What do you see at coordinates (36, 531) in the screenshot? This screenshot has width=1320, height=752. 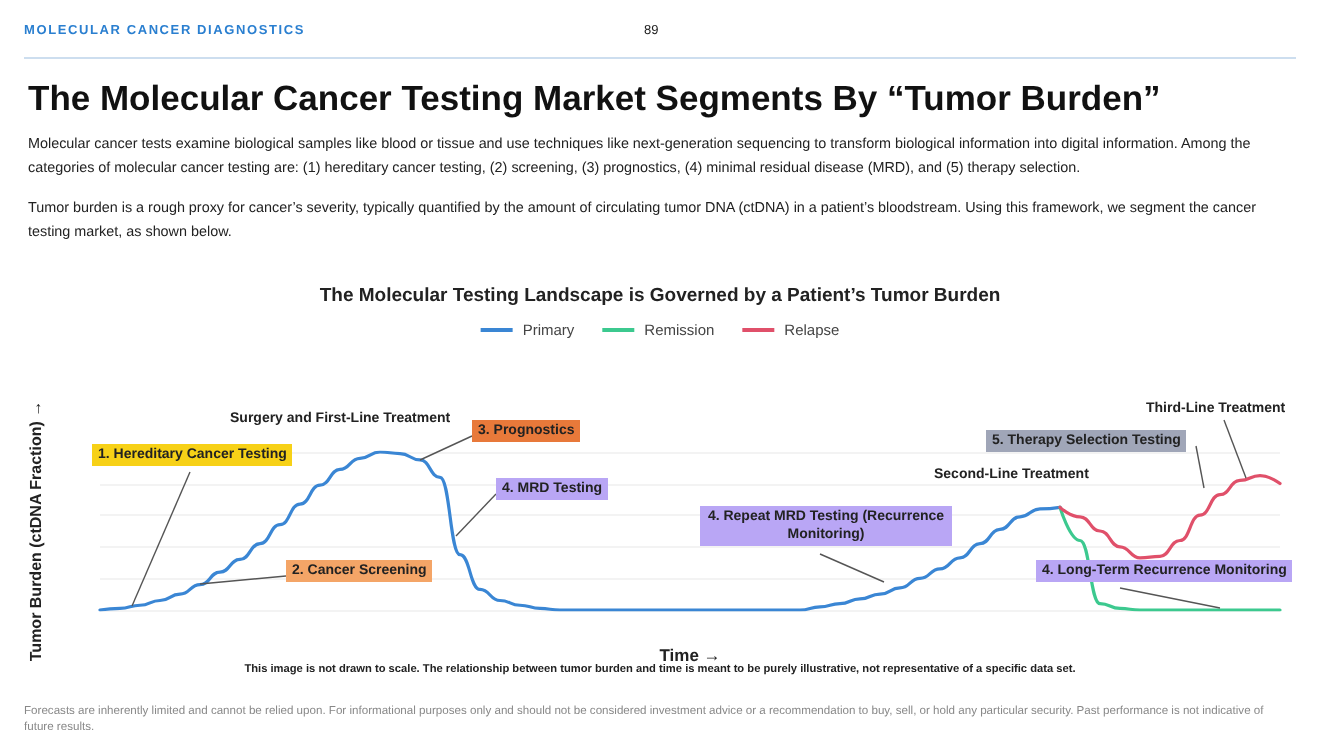 I see `y-axis-title: Tumor Burden (ctDNA Fraction) →` at bounding box center [36, 531].